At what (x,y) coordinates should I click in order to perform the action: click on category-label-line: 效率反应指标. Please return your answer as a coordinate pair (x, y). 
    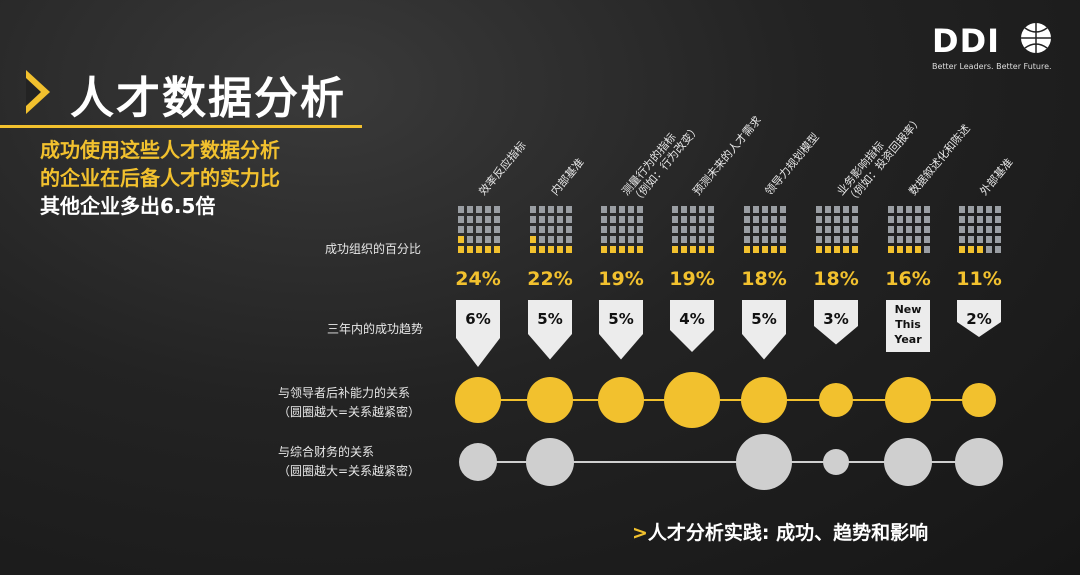
    Looking at the image, I should click on (502, 168).